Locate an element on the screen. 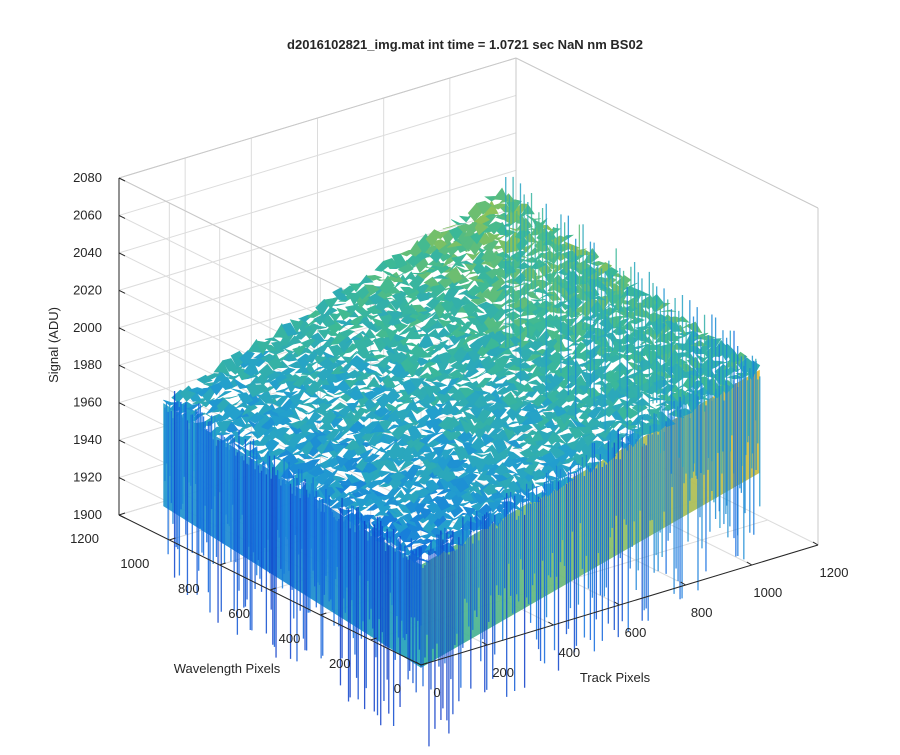 Image resolution: width=900 pixels, height=755 pixels. x-tick-label: 1000 is located at coordinates (767, 592).